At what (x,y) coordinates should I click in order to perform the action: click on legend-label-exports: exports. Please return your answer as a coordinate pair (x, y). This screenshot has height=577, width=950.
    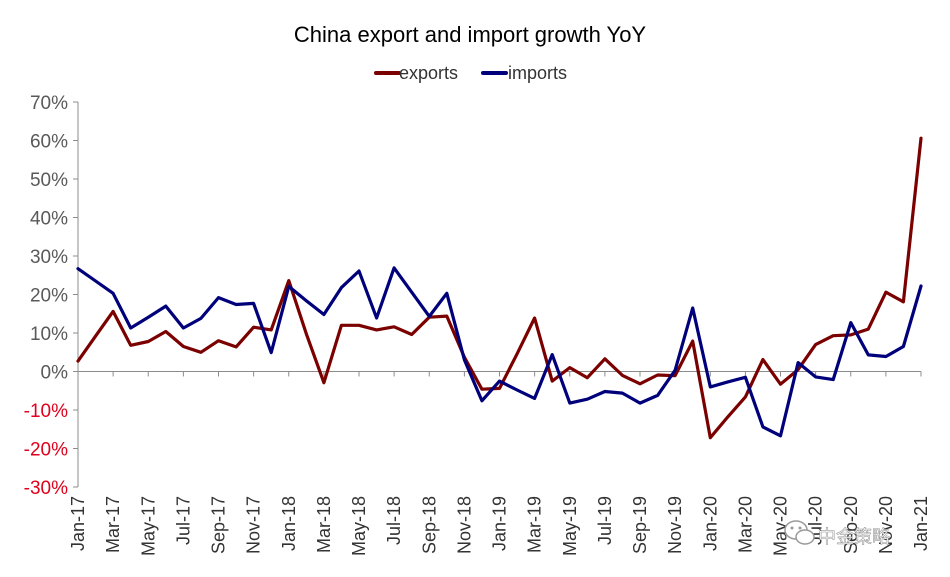
    Looking at the image, I should click on (428, 73).